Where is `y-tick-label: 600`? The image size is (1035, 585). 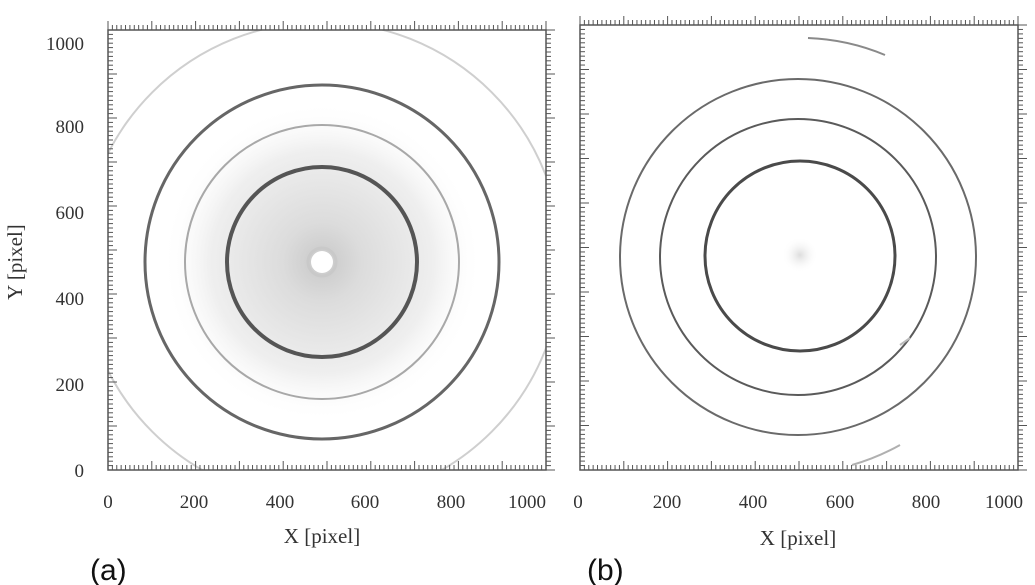 y-tick-label: 600 is located at coordinates (70, 213).